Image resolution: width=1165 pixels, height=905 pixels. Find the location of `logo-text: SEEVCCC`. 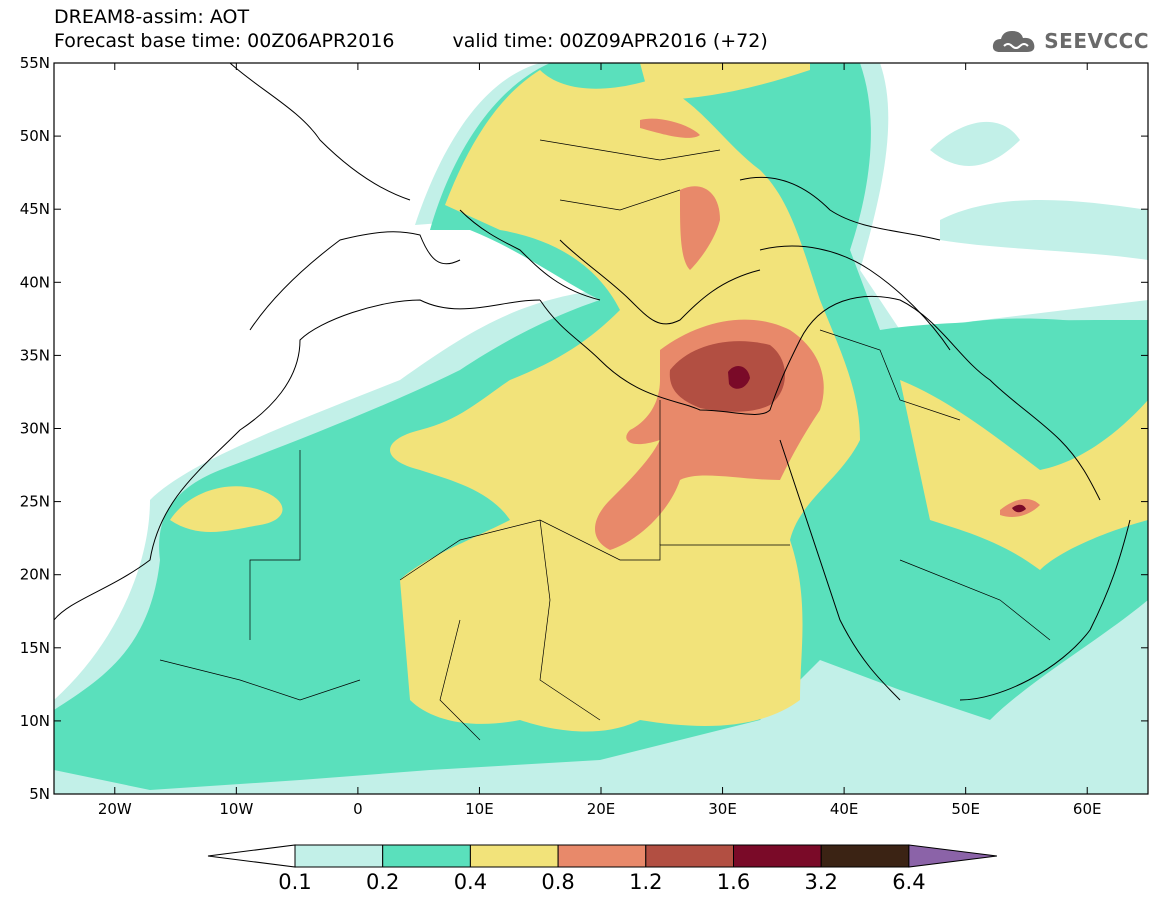

logo-text: SEEVCCC is located at coordinates (1096, 41).